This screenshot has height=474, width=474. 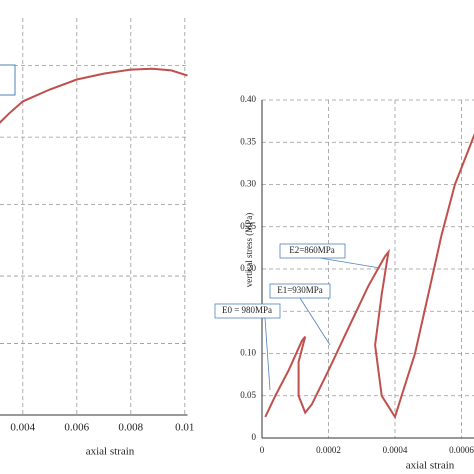 What do you see at coordinates (254, 437) in the screenshot?
I see `y-tick-label: 0` at bounding box center [254, 437].